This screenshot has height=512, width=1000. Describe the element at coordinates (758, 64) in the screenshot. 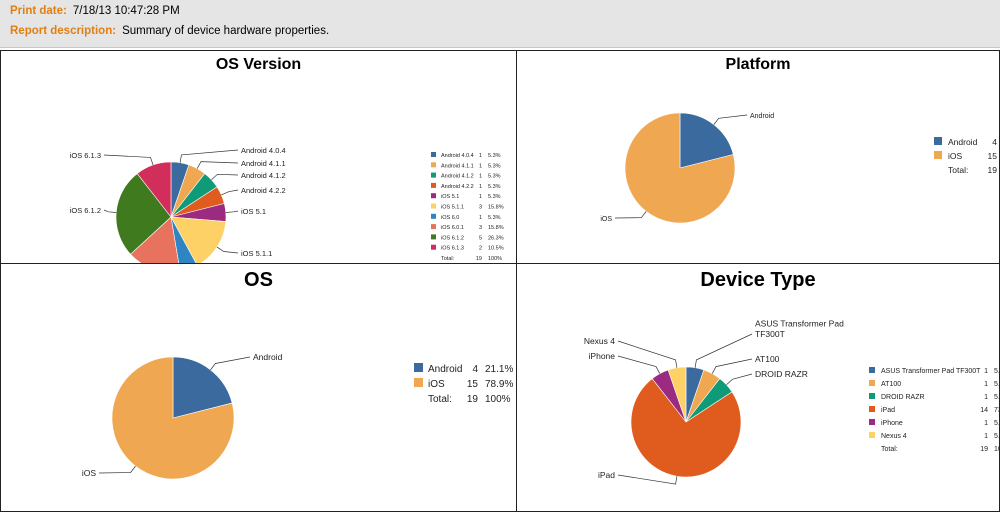

I see `platform-title: Platform` at that location.